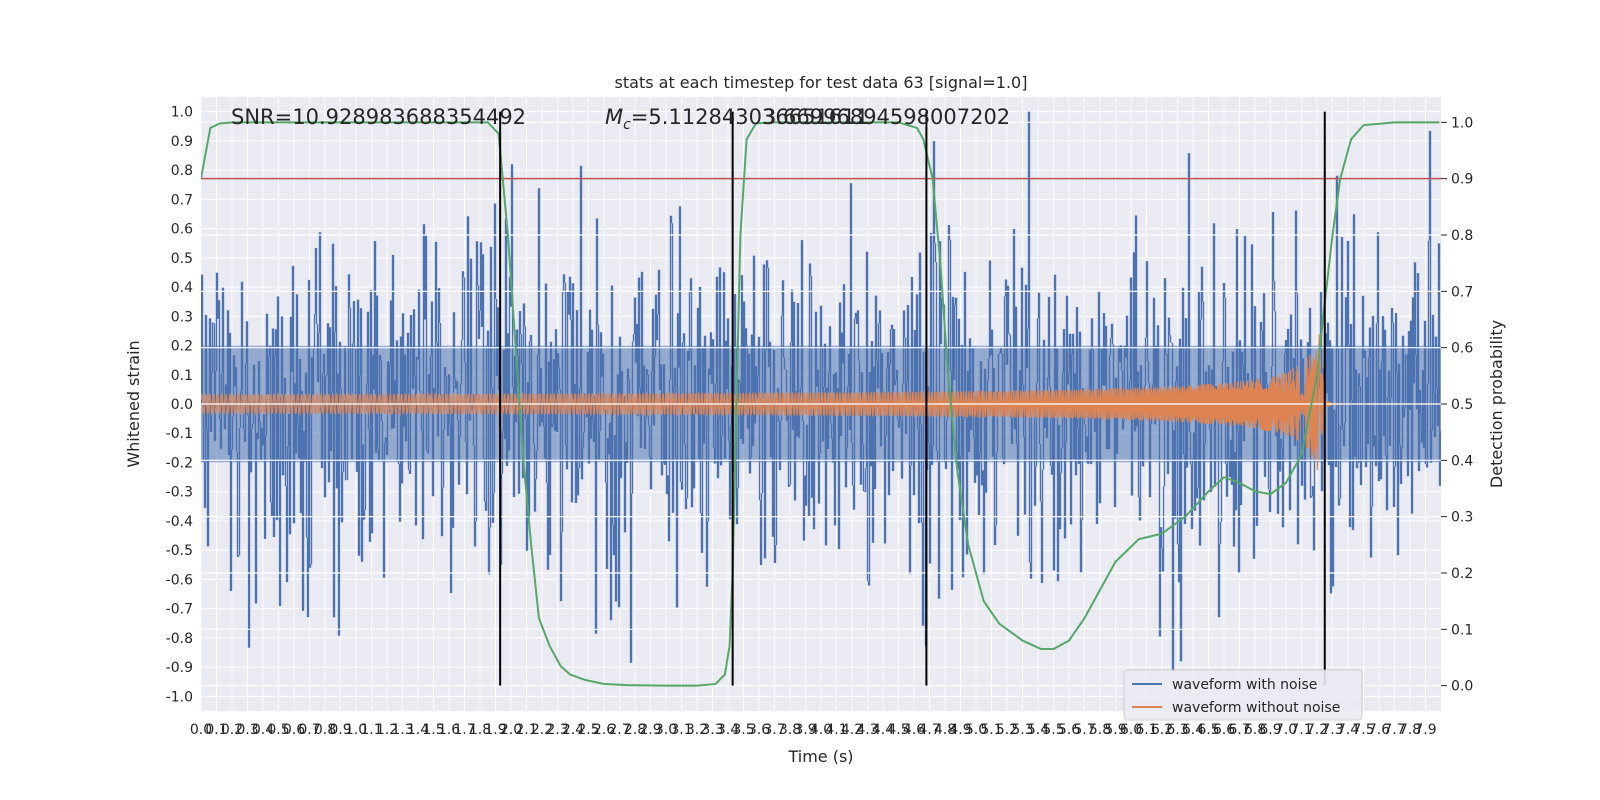  What do you see at coordinates (1100, 730) in the screenshot?
I see `x-tick-label: 5.8` at bounding box center [1100, 730].